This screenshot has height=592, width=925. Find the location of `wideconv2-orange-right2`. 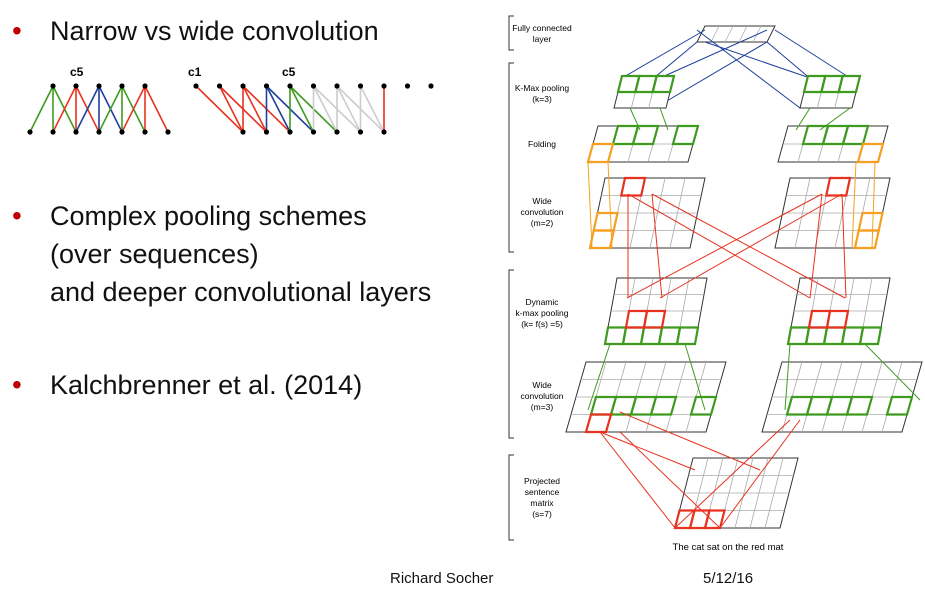

wideconv2-orange-right2 is located at coordinates (870, 221).